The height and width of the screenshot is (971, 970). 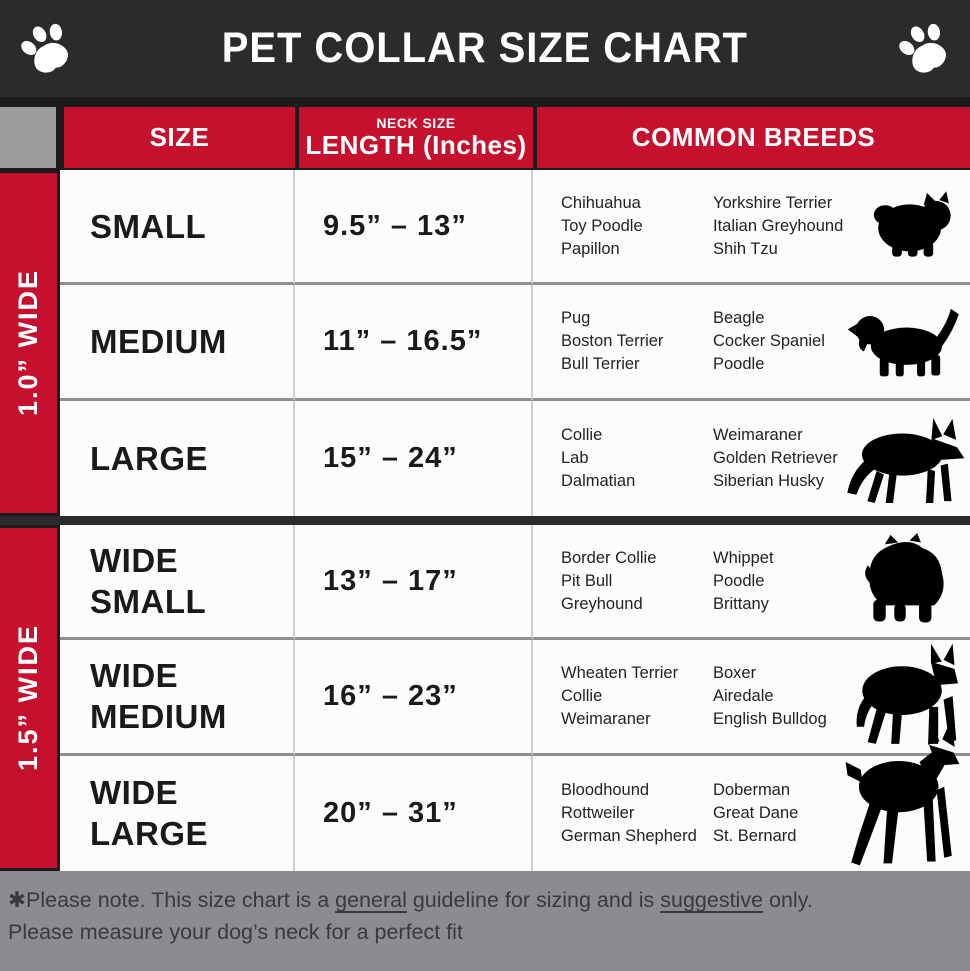 What do you see at coordinates (712, 900) in the screenshot?
I see `footer-underlined-word: suggestive` at bounding box center [712, 900].